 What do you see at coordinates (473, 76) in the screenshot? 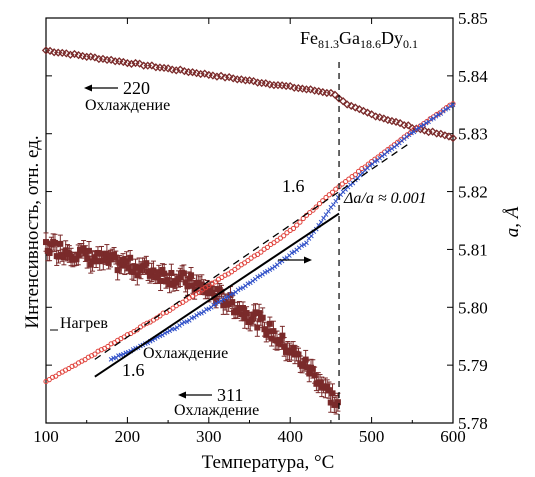
I see `y-right-tick-label: 5.84` at bounding box center [473, 76].